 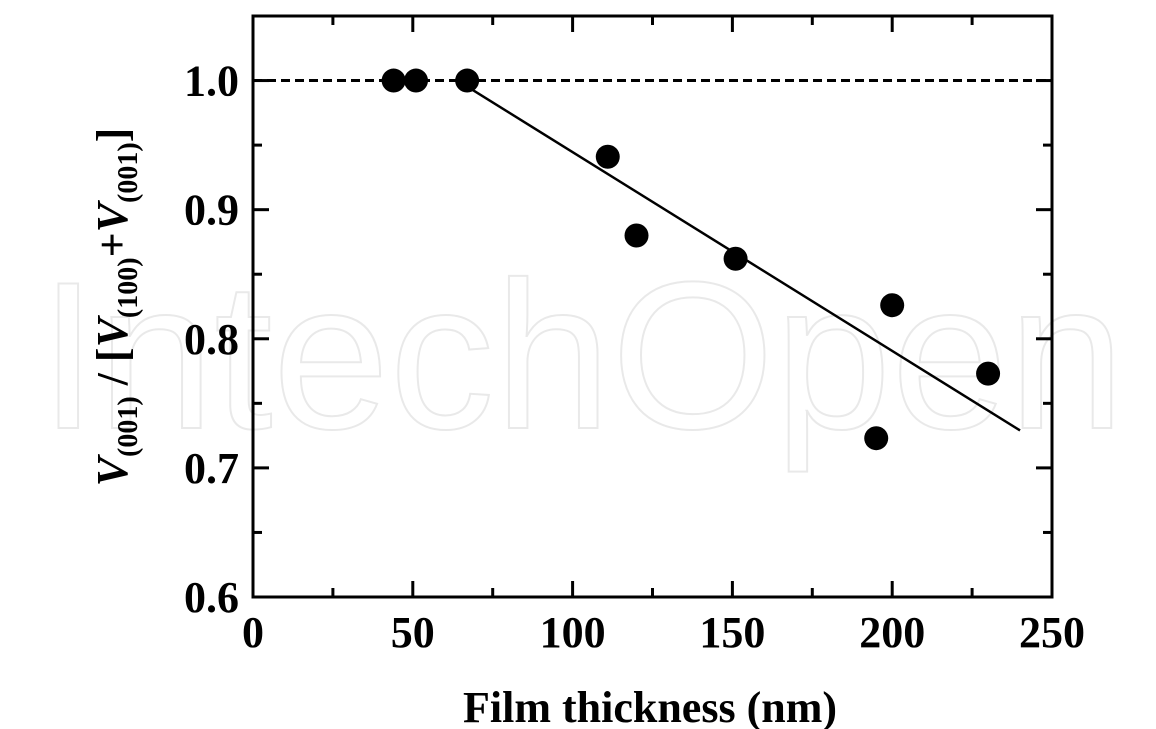 What do you see at coordinates (112, 330) in the screenshot?
I see `y-title-v2: V` at bounding box center [112, 330].